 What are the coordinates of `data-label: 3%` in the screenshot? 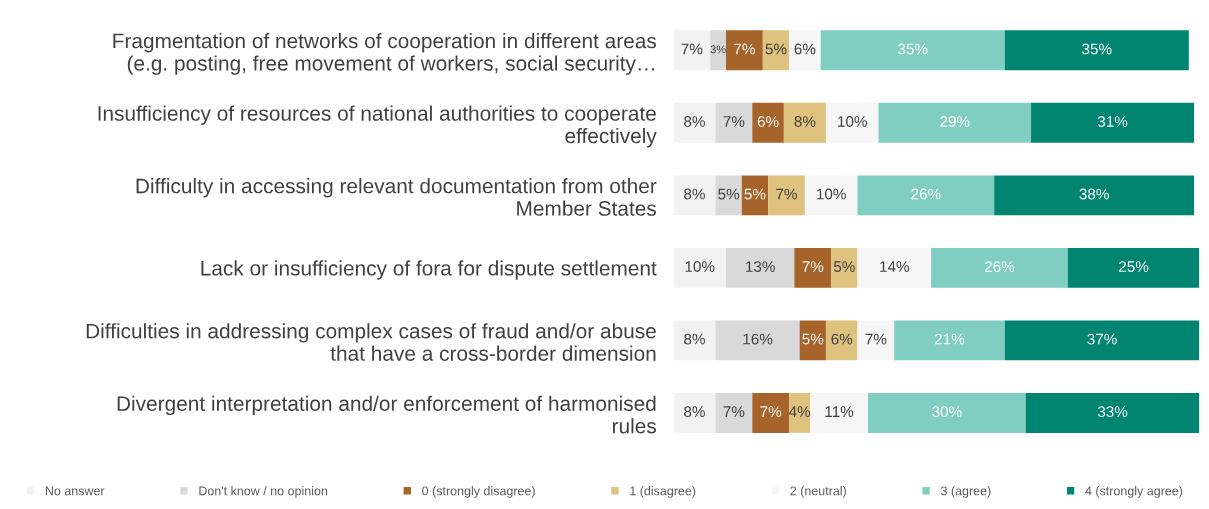 It's located at (718, 49).